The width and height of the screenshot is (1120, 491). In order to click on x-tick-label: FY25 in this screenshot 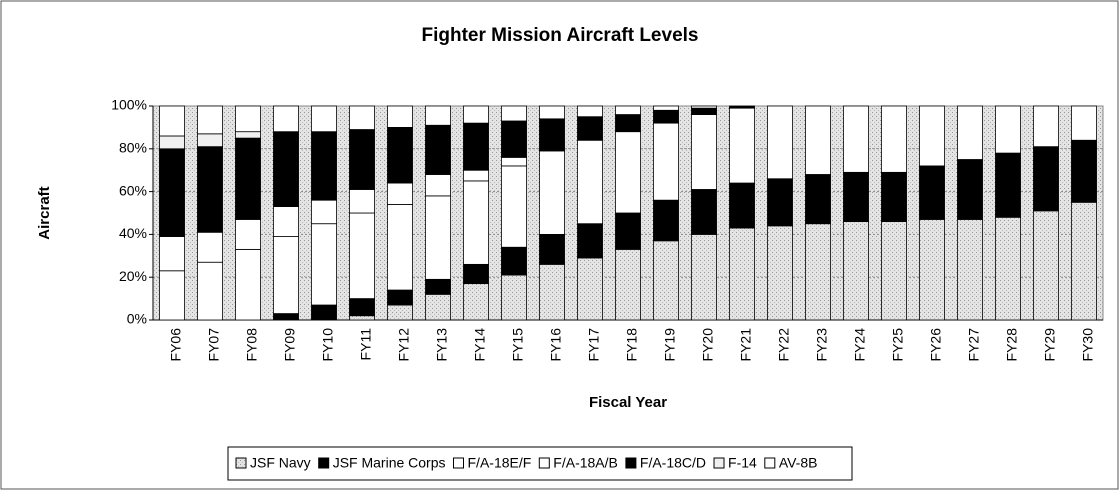, I will do `click(898, 345)`.